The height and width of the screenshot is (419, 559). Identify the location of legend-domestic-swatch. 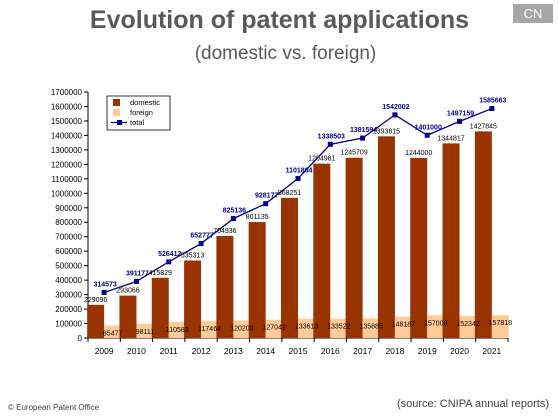
(116, 102).